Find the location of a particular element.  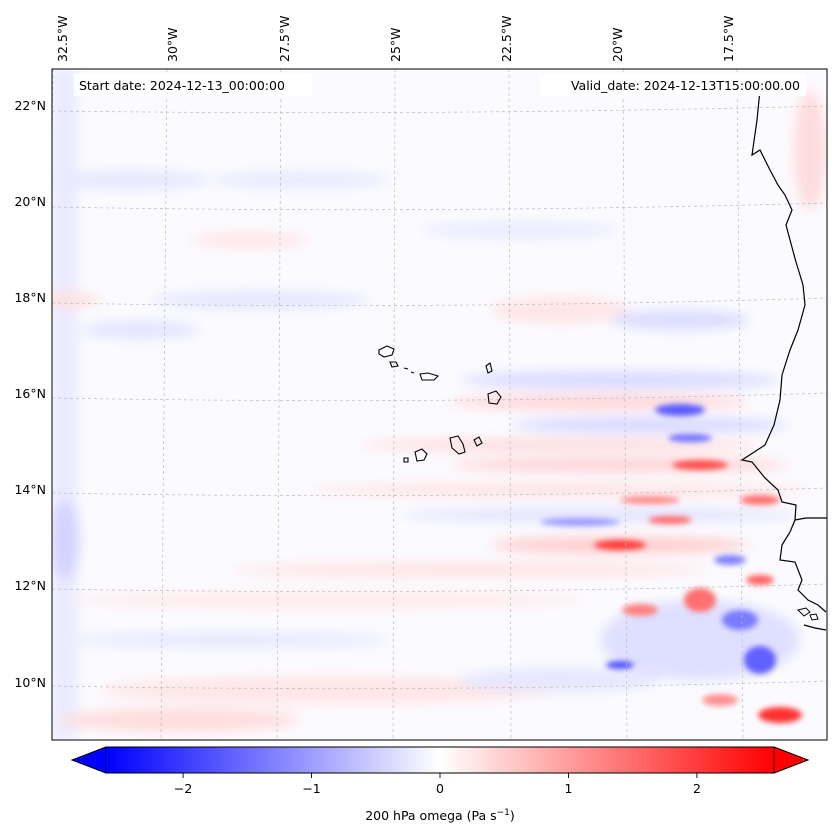

lat-label-10n: 10°N is located at coordinates (30, 682).